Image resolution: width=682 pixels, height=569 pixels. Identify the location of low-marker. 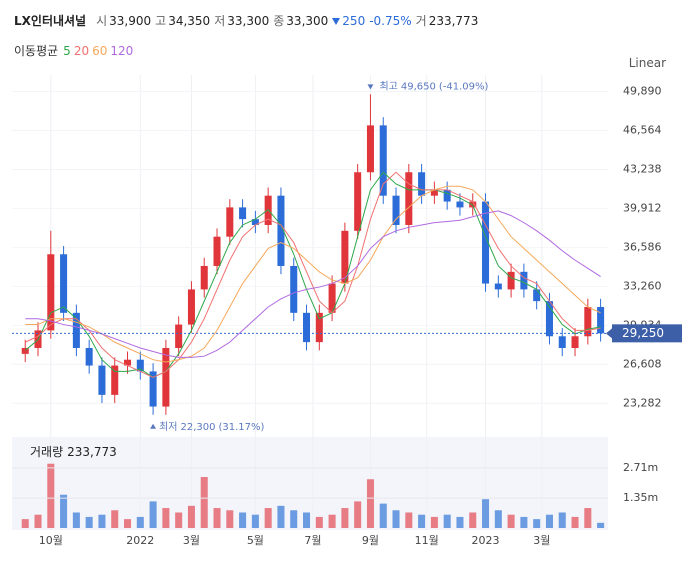
(153, 426).